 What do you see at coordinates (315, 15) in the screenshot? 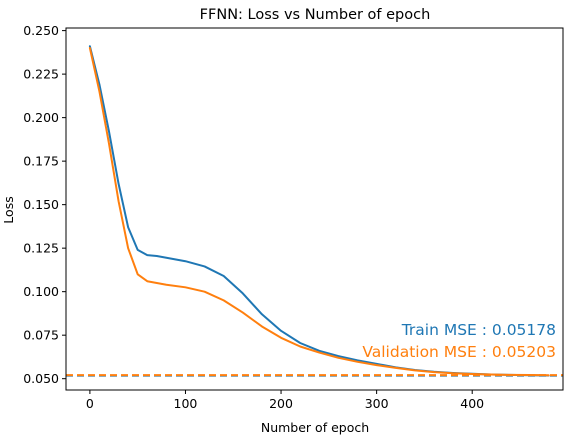
I see `chart-title: FFNN: Loss vs Number of epoch` at bounding box center [315, 15].